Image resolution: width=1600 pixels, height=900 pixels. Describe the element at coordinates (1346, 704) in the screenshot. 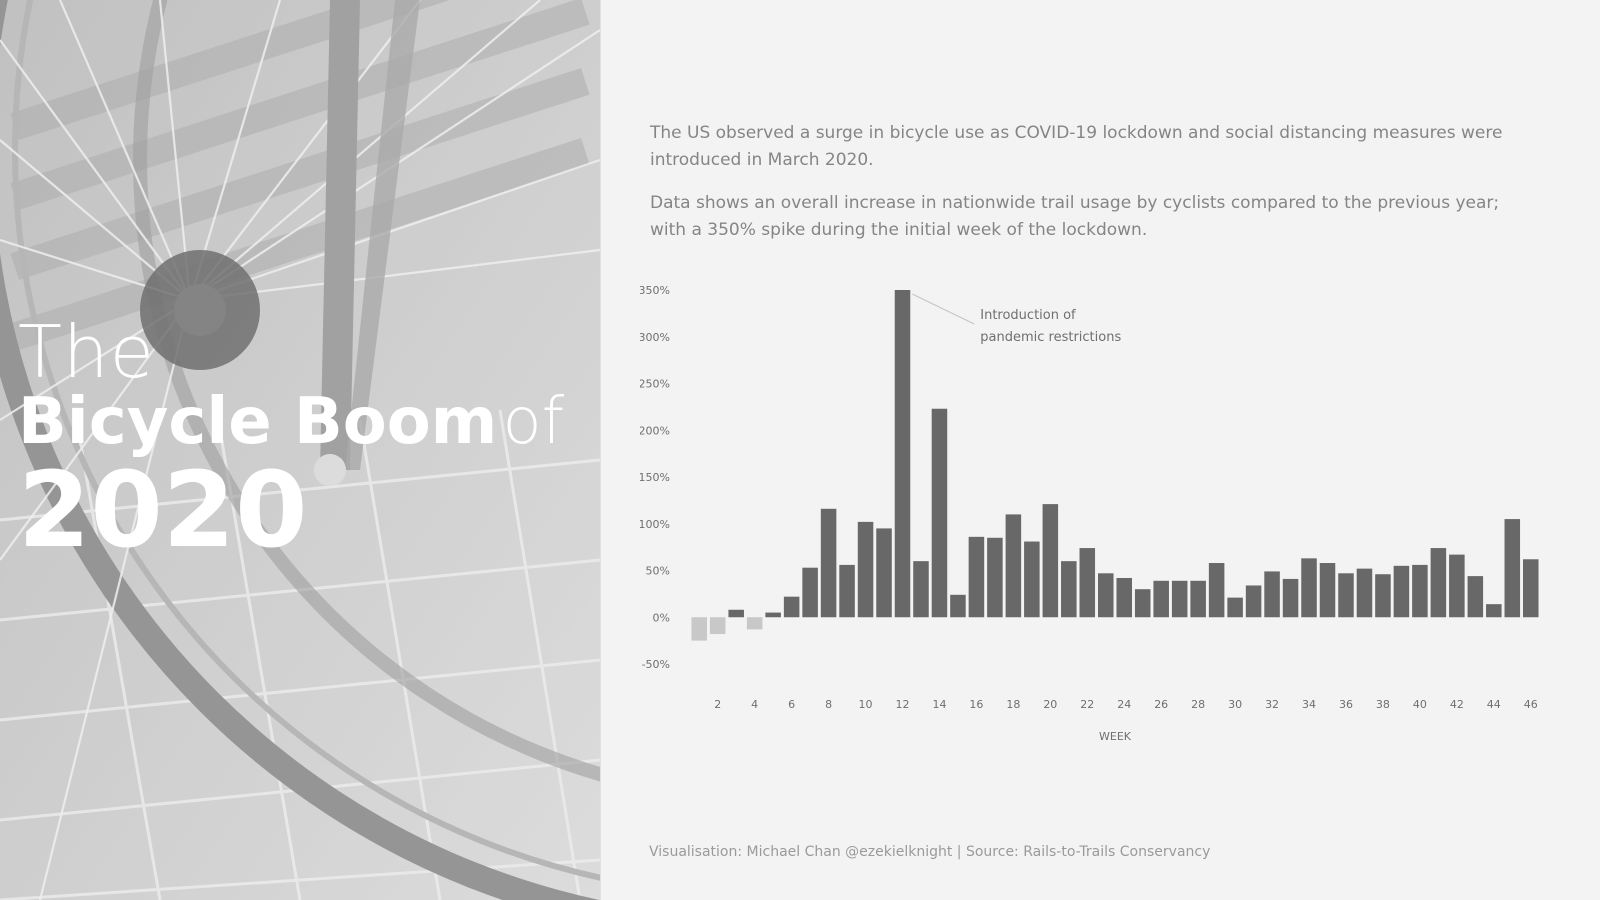

I see `x-tick-label: 36` at that location.